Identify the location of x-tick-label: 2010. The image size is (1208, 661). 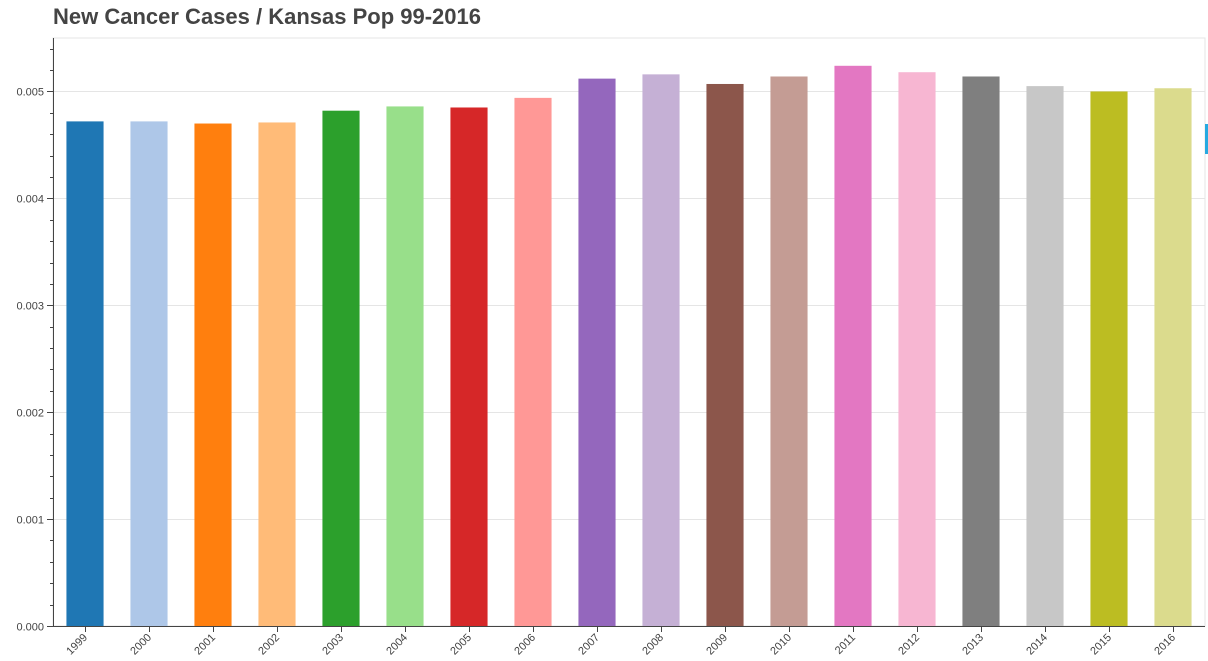
(781, 645).